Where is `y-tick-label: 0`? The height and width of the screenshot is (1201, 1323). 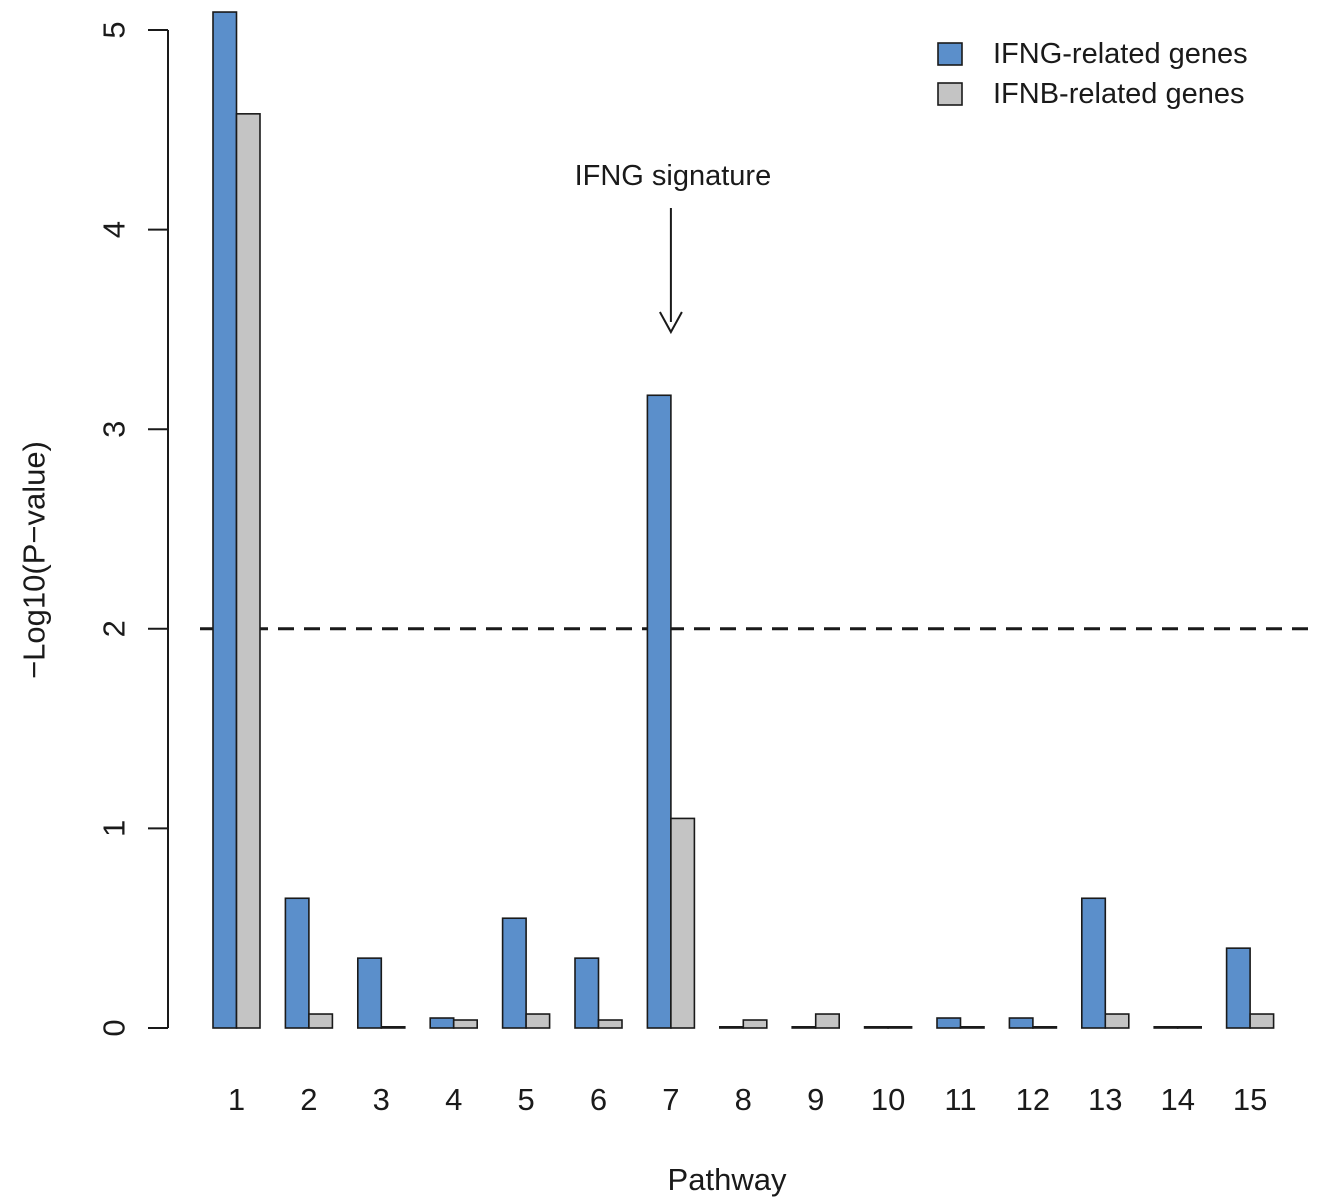 y-tick-label: 0 is located at coordinates (114, 1027).